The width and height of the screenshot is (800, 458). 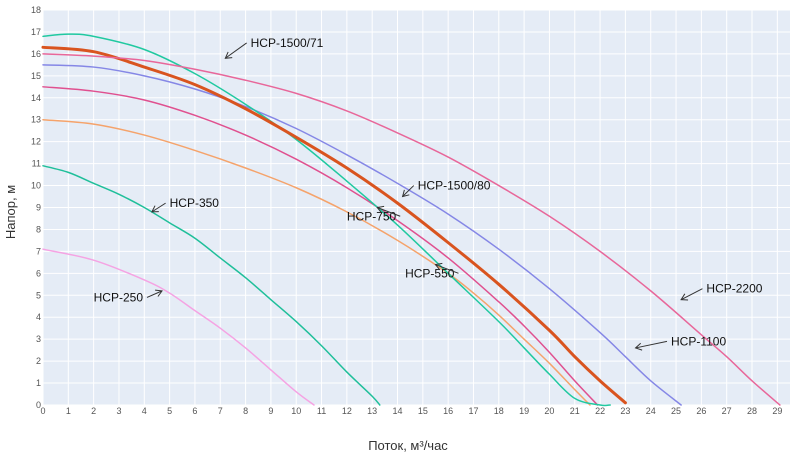 I want to click on x-tick-label: 8, so click(x=245, y=411).